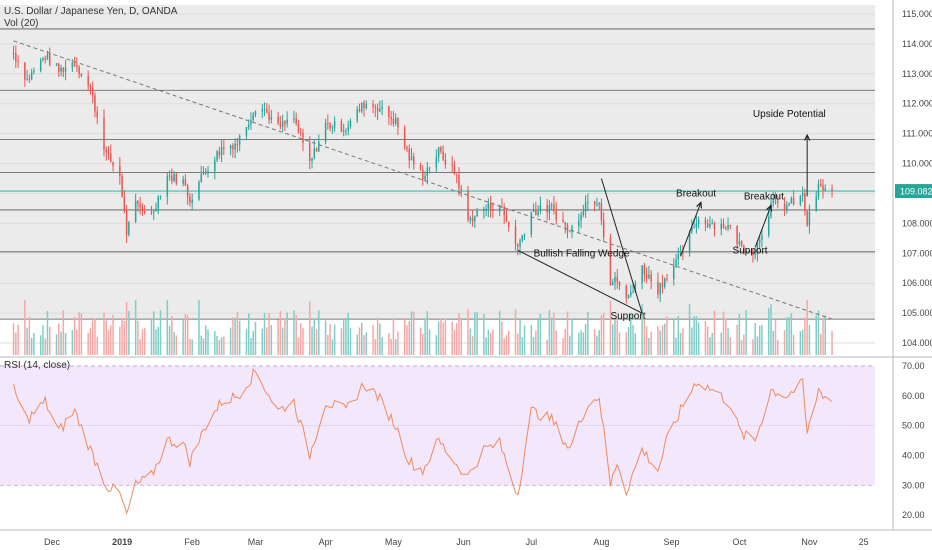 This screenshot has width=932, height=550. Describe the element at coordinates (917, 74) in the screenshot. I see `price-tick-label: 113.000` at that location.